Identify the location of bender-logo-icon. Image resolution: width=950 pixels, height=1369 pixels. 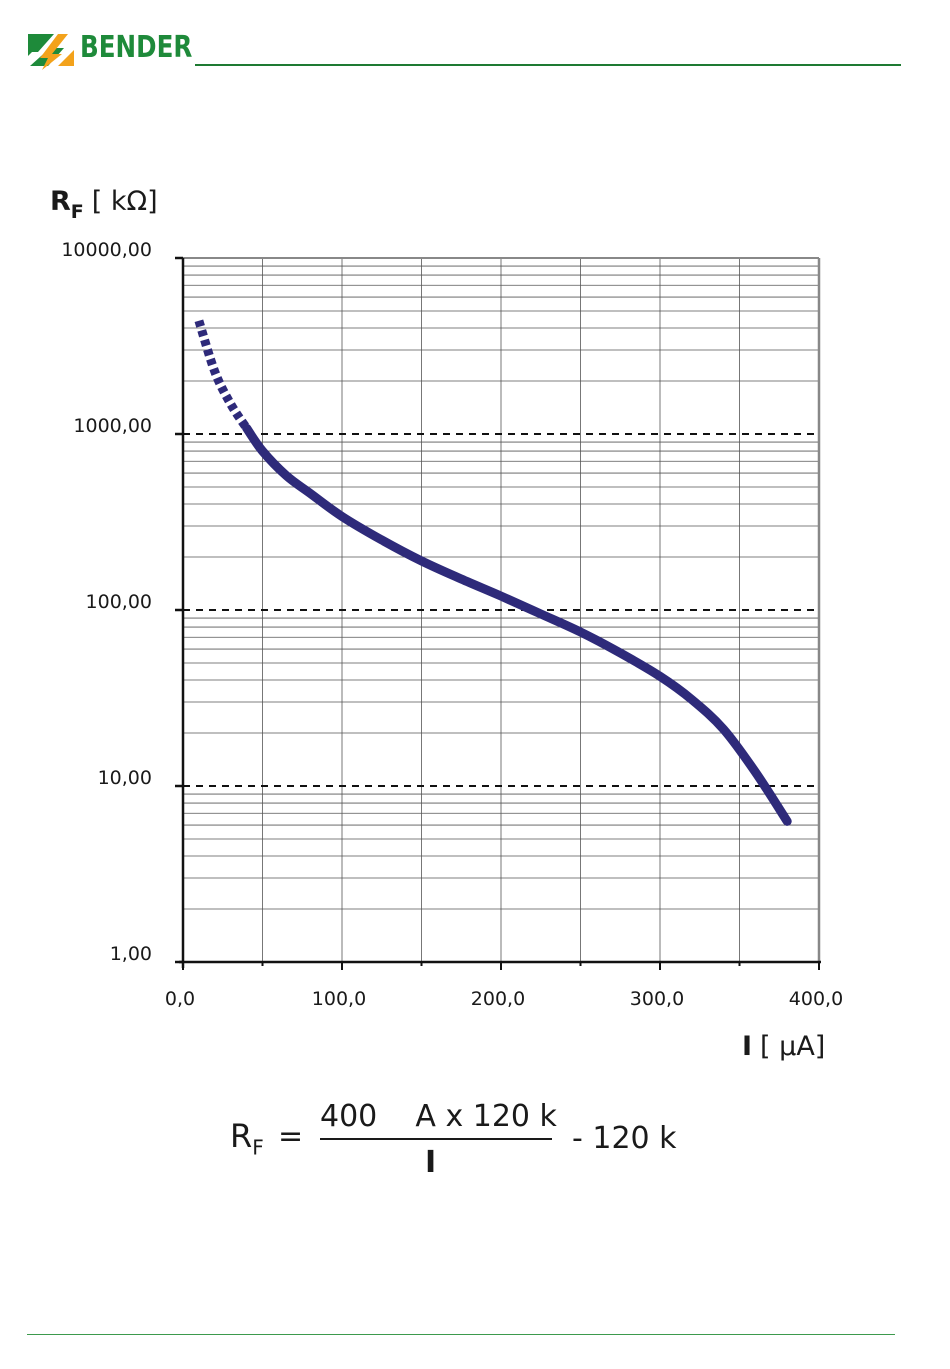
(51, 52).